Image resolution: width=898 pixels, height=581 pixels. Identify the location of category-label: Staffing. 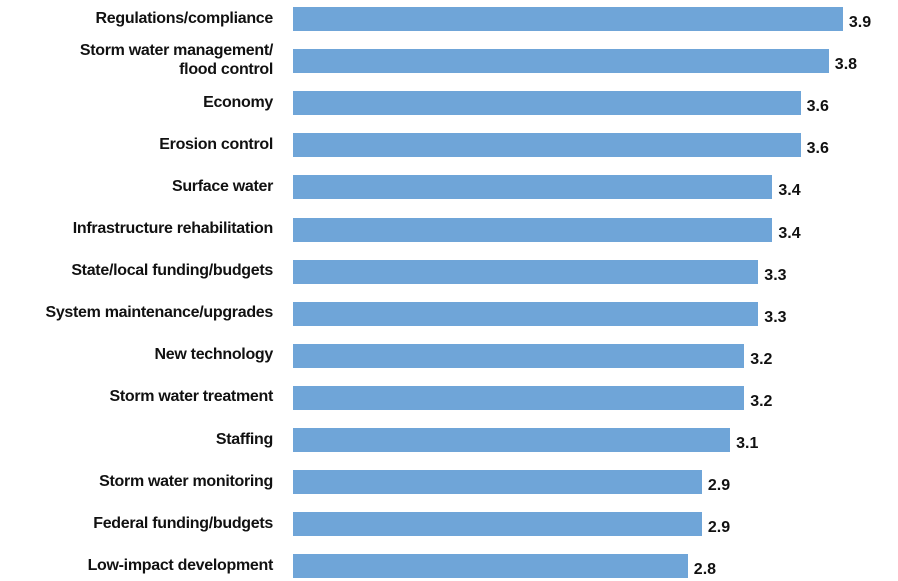
(244, 439).